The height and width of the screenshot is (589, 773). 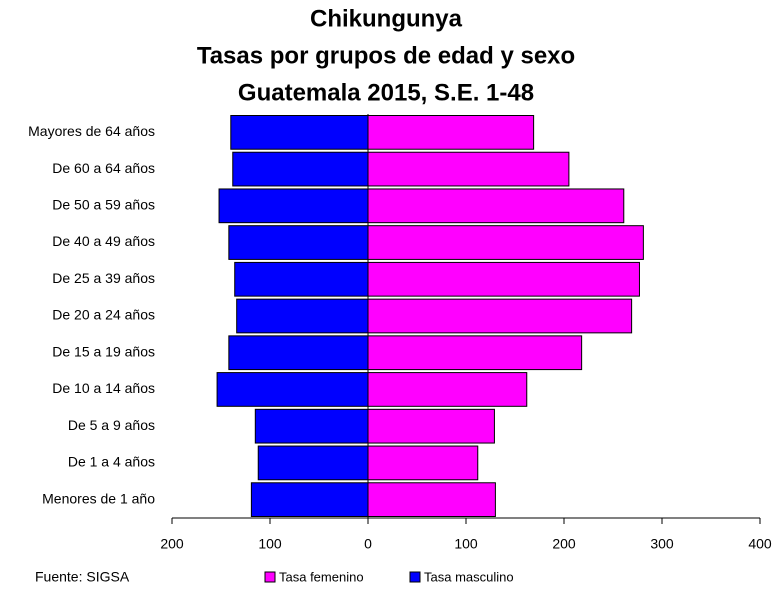 I want to click on chart-title: Tasas por grupos de edad y sexo, so click(x=386, y=55).